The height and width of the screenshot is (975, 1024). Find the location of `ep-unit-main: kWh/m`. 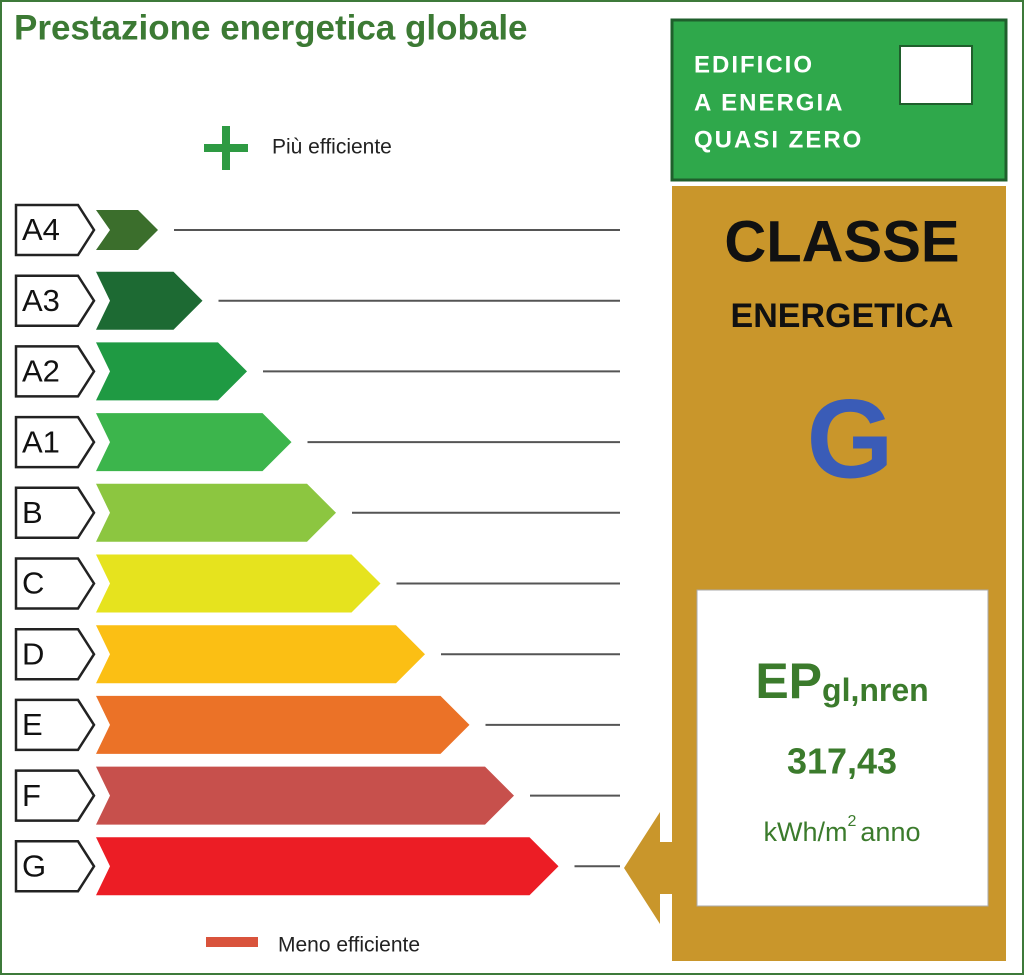

ep-unit-main: kWh/m is located at coordinates (806, 832).